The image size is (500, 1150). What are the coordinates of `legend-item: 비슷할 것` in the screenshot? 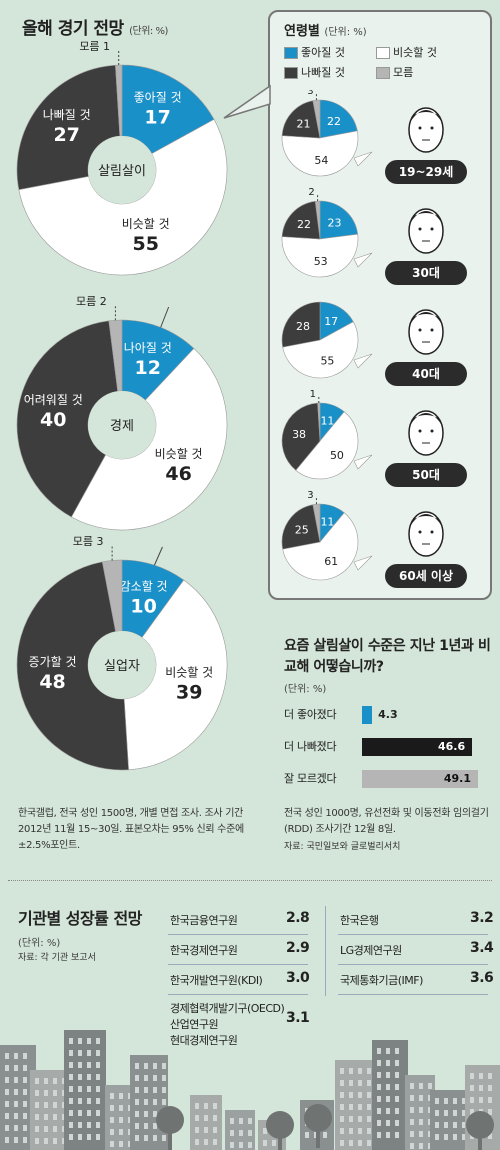 It's located at (406, 52).